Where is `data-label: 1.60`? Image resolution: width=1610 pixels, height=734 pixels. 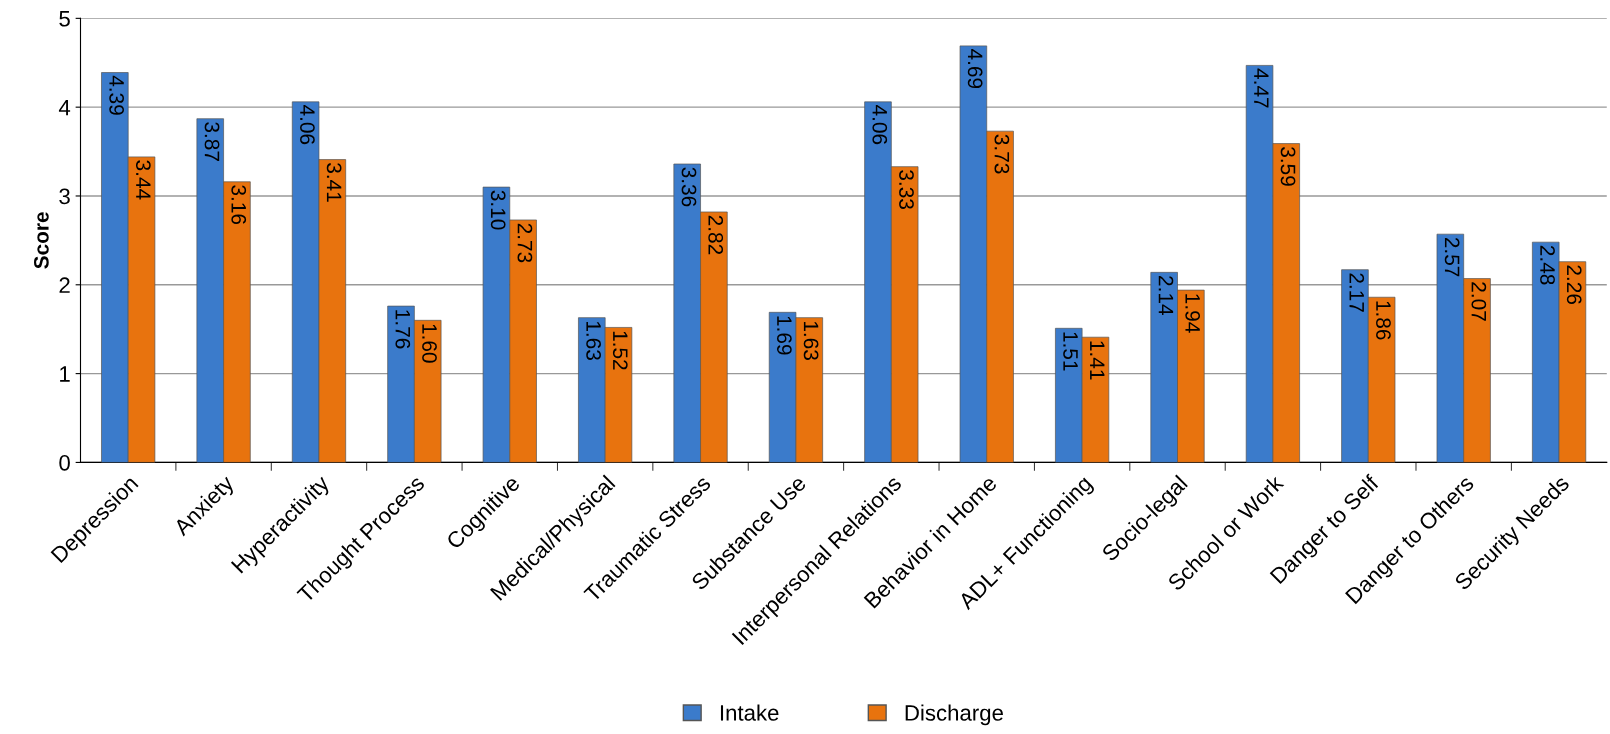
data-label: 1.60 is located at coordinates (429, 343).